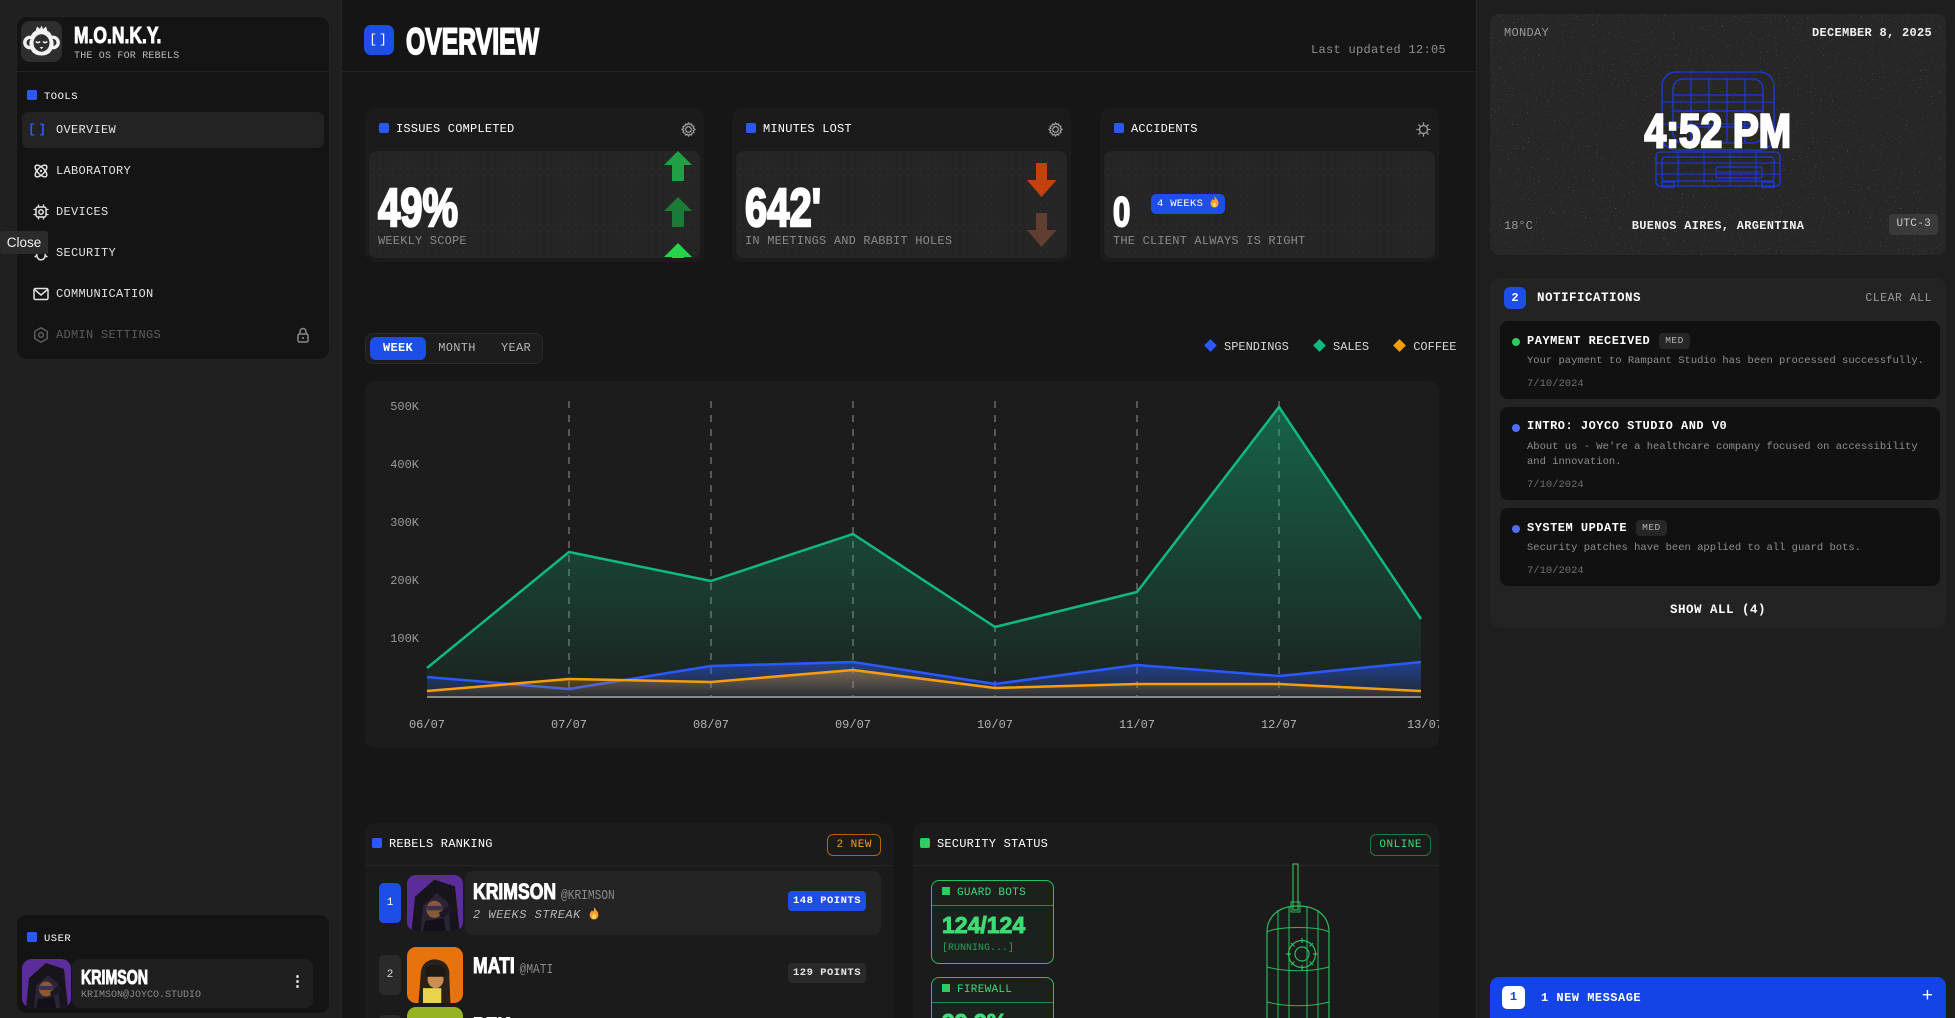  I want to click on svg-text: 06/07, so click(427, 725).